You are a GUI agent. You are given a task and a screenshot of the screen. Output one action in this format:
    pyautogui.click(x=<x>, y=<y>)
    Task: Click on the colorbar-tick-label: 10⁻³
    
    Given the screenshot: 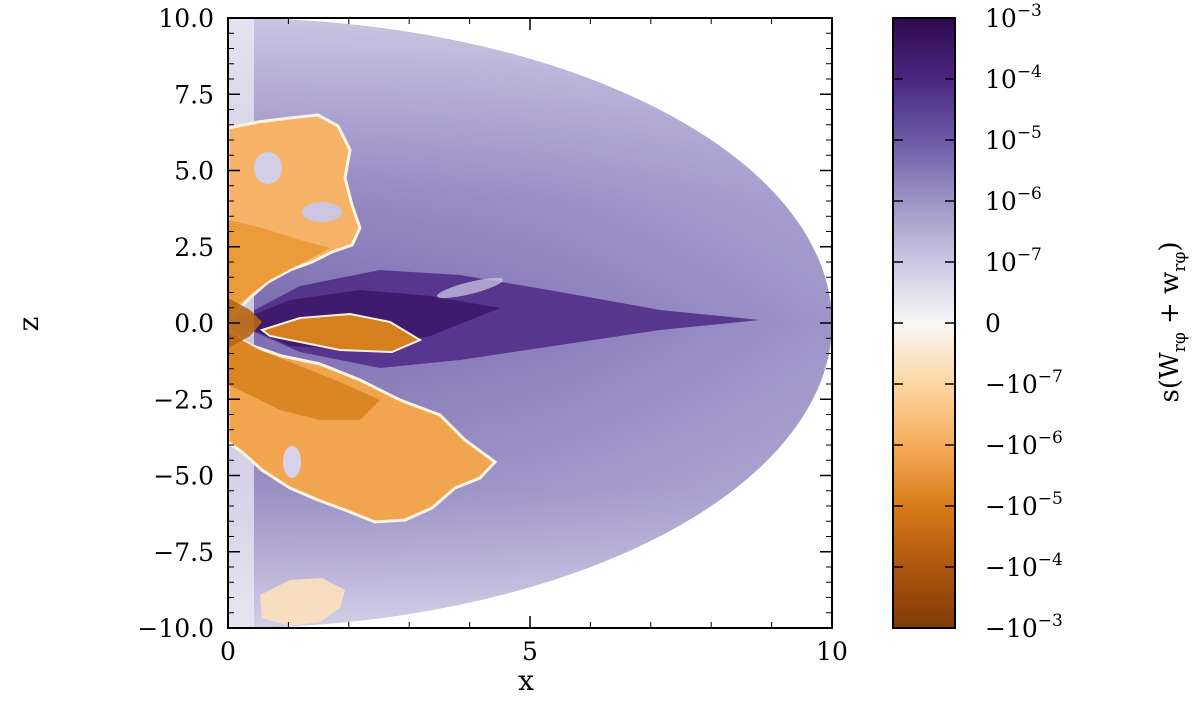 What is the action you would take?
    pyautogui.click(x=1013, y=17)
    